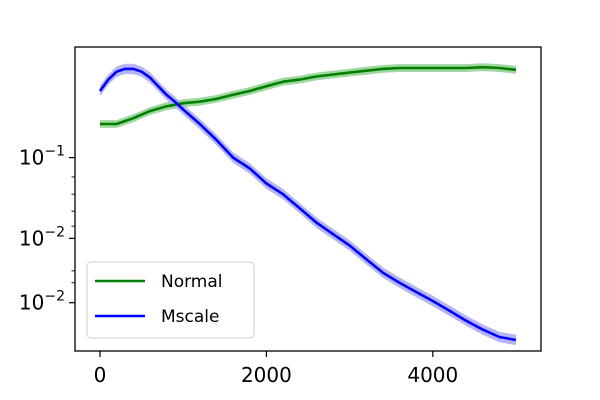 Image resolution: width=600 pixels, height=400 pixels. I want to click on line-normal, so click(308, 95).